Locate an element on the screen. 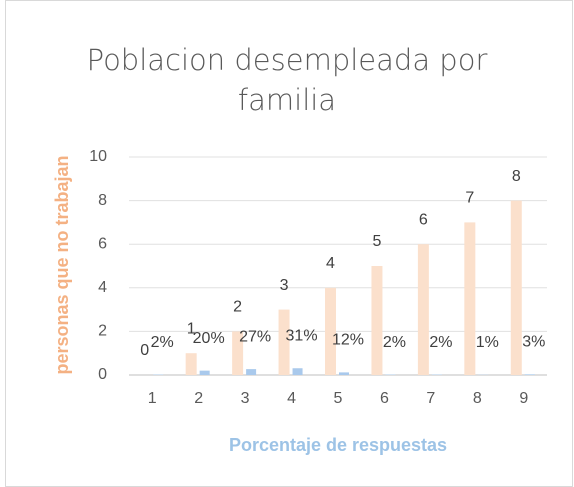 The height and width of the screenshot is (487, 574). x-axis-title: Porcentaje de respuestas is located at coordinates (338, 445).